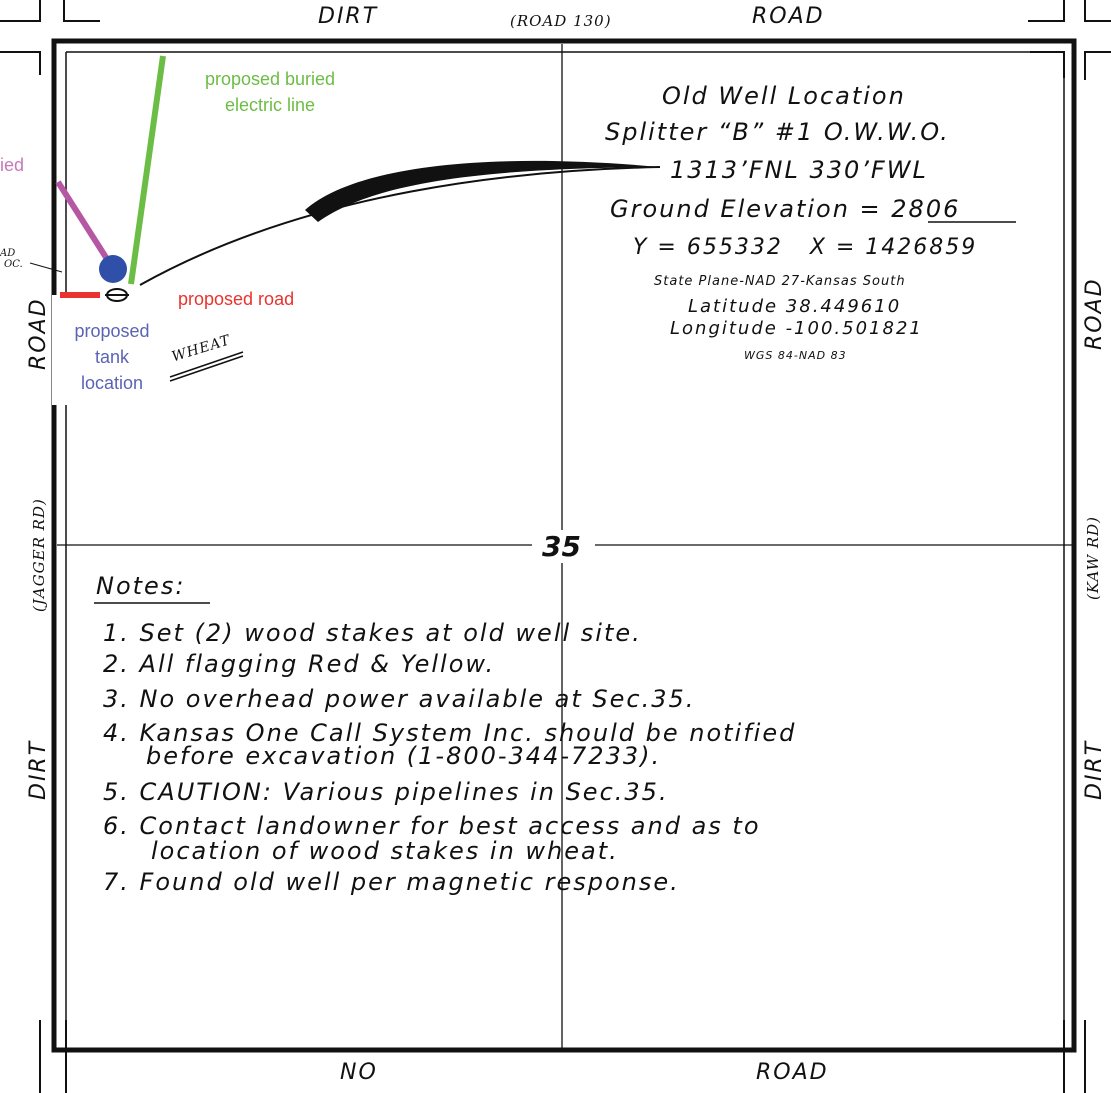 The image size is (1111, 1093). What do you see at coordinates (784, 96) in the screenshot?
I see `well-title: Old Well Location` at bounding box center [784, 96].